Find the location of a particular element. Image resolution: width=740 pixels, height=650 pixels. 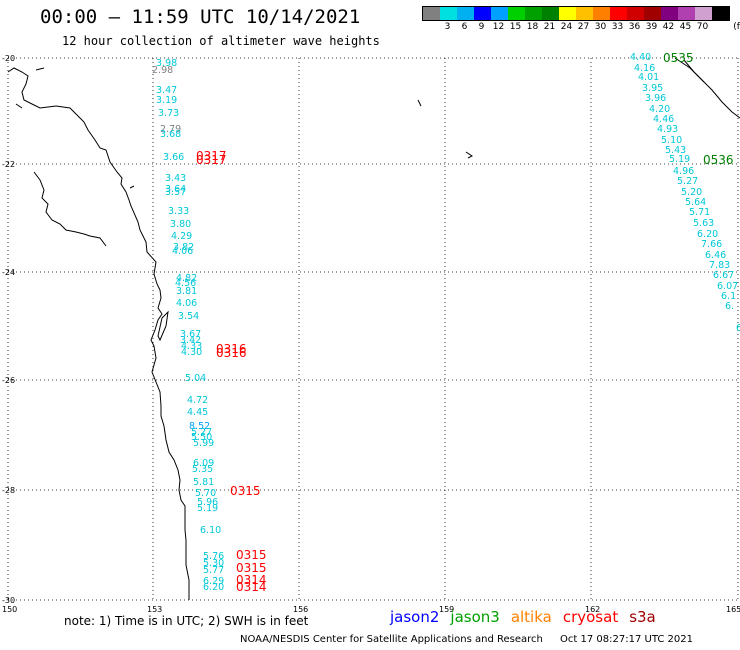

pass-time-label: 0316 is located at coordinates (231, 353).